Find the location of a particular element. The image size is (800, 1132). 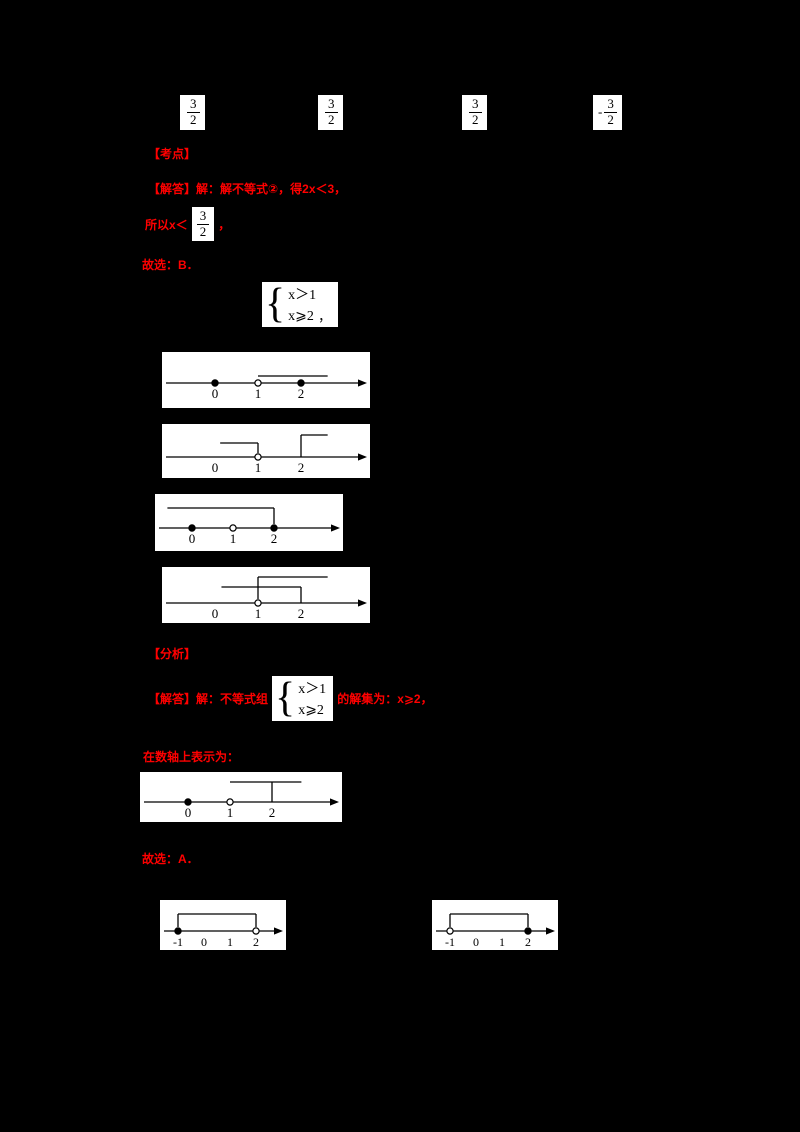

answer-prefix: 【解答】解：不等式组 is located at coordinates (208, 699).